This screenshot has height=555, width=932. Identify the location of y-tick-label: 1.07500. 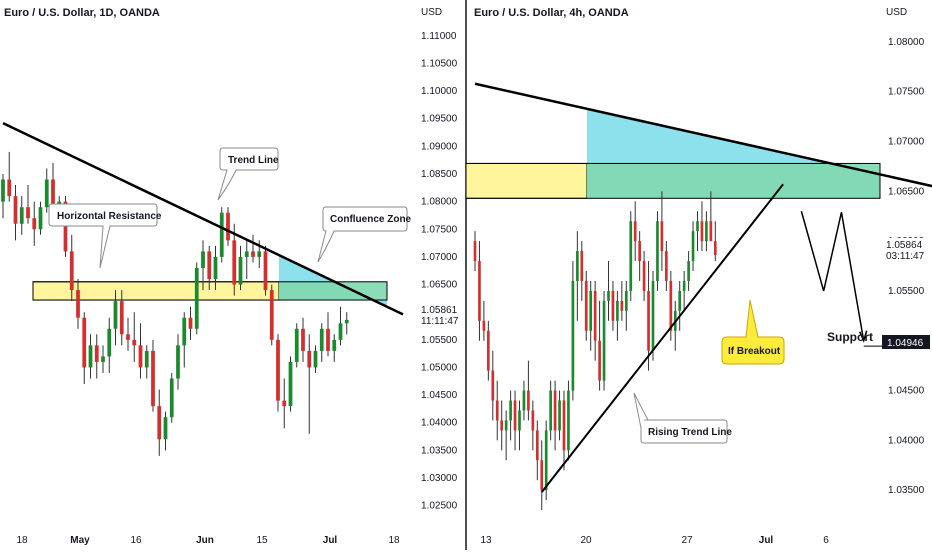
(439, 229).